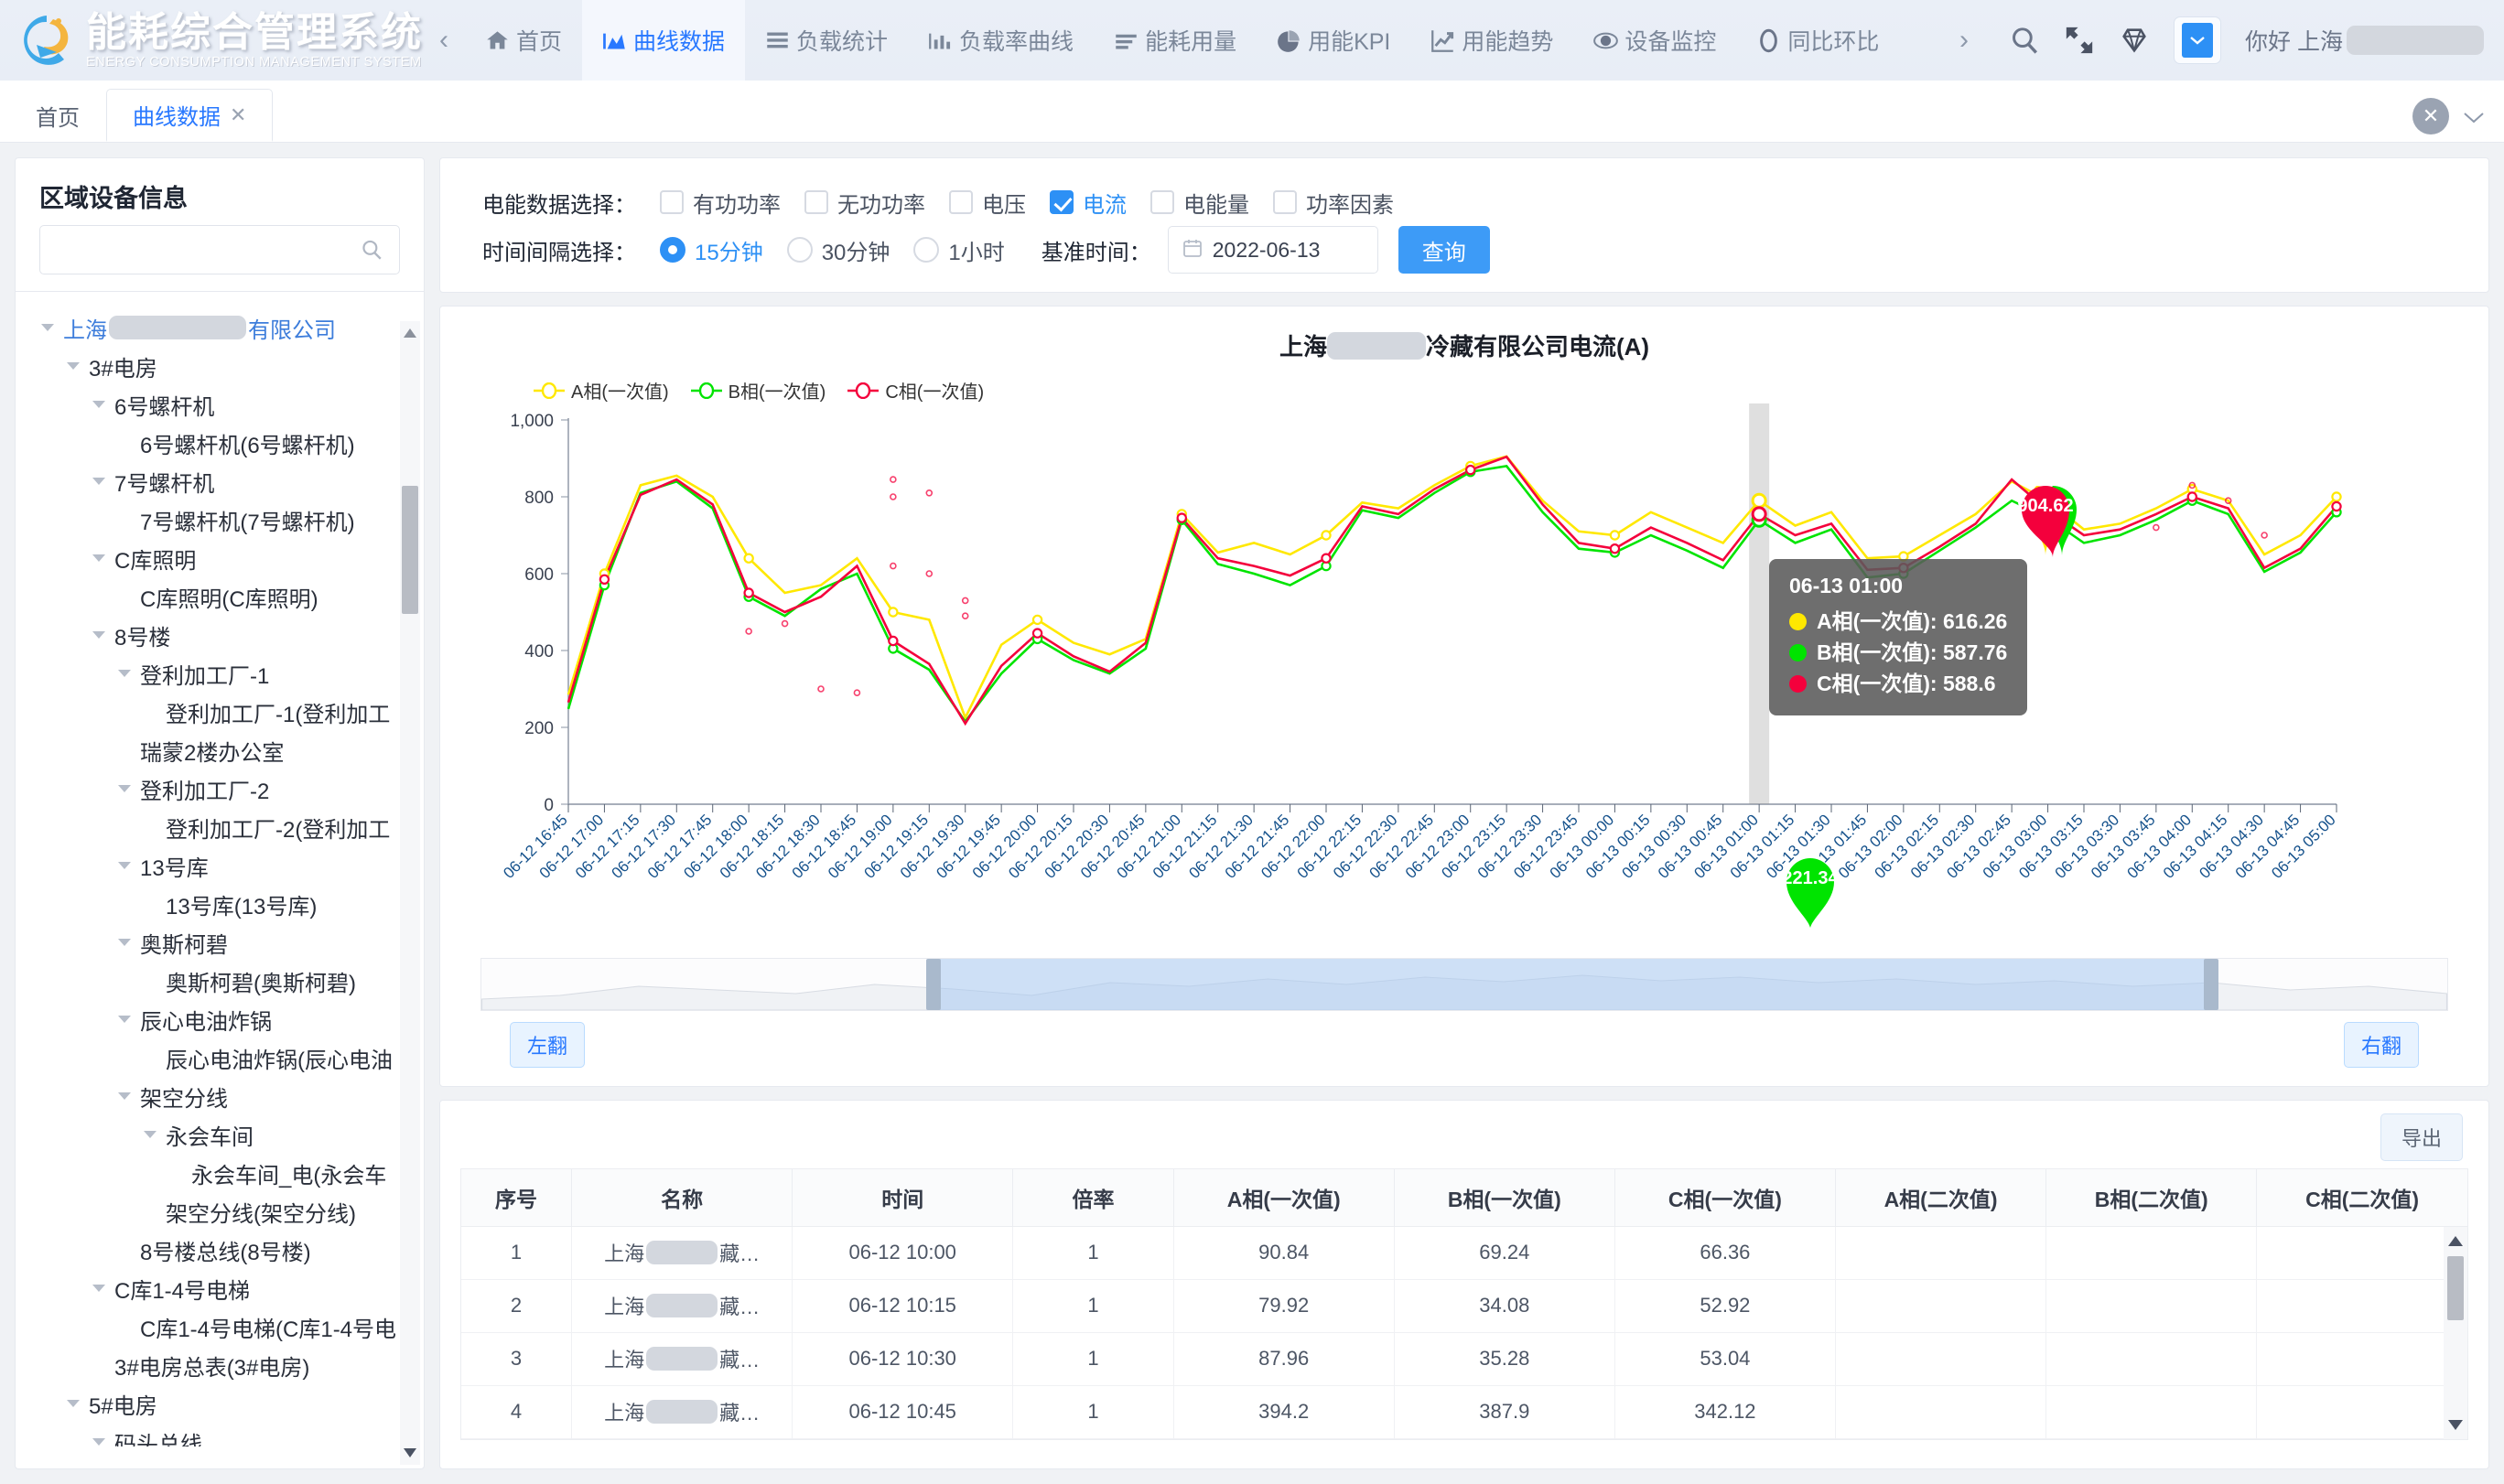 The width and height of the screenshot is (2504, 1484). I want to click on chart-datazoom, so click(1465, 984).